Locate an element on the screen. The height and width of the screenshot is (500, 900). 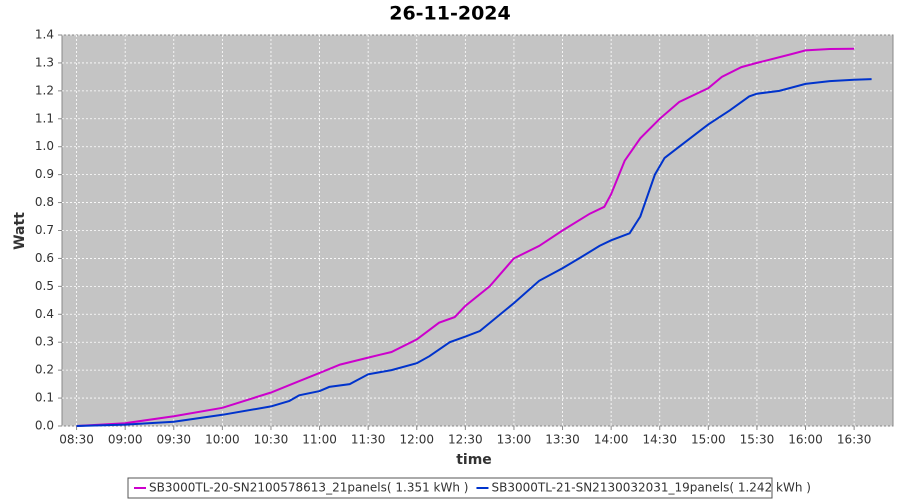
x-tick-label: 13:00 is located at coordinates (514, 440).